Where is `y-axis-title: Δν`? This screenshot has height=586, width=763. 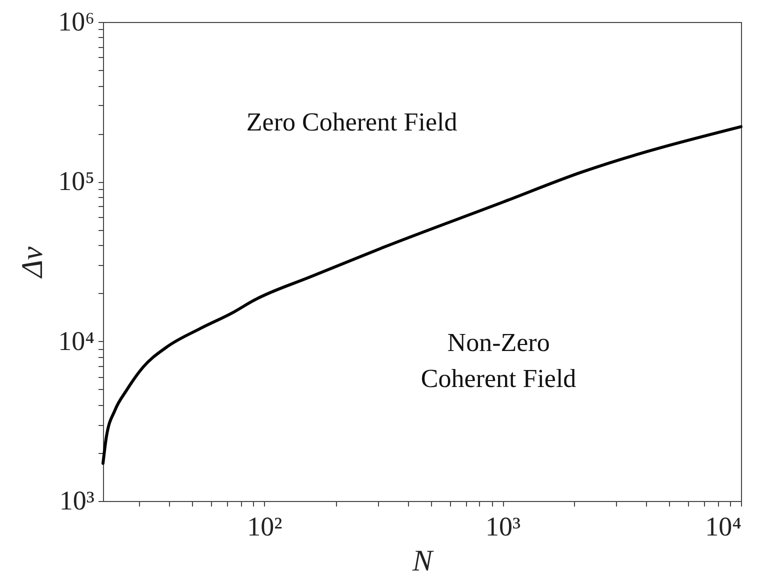 y-axis-title: Δν is located at coordinates (33, 262).